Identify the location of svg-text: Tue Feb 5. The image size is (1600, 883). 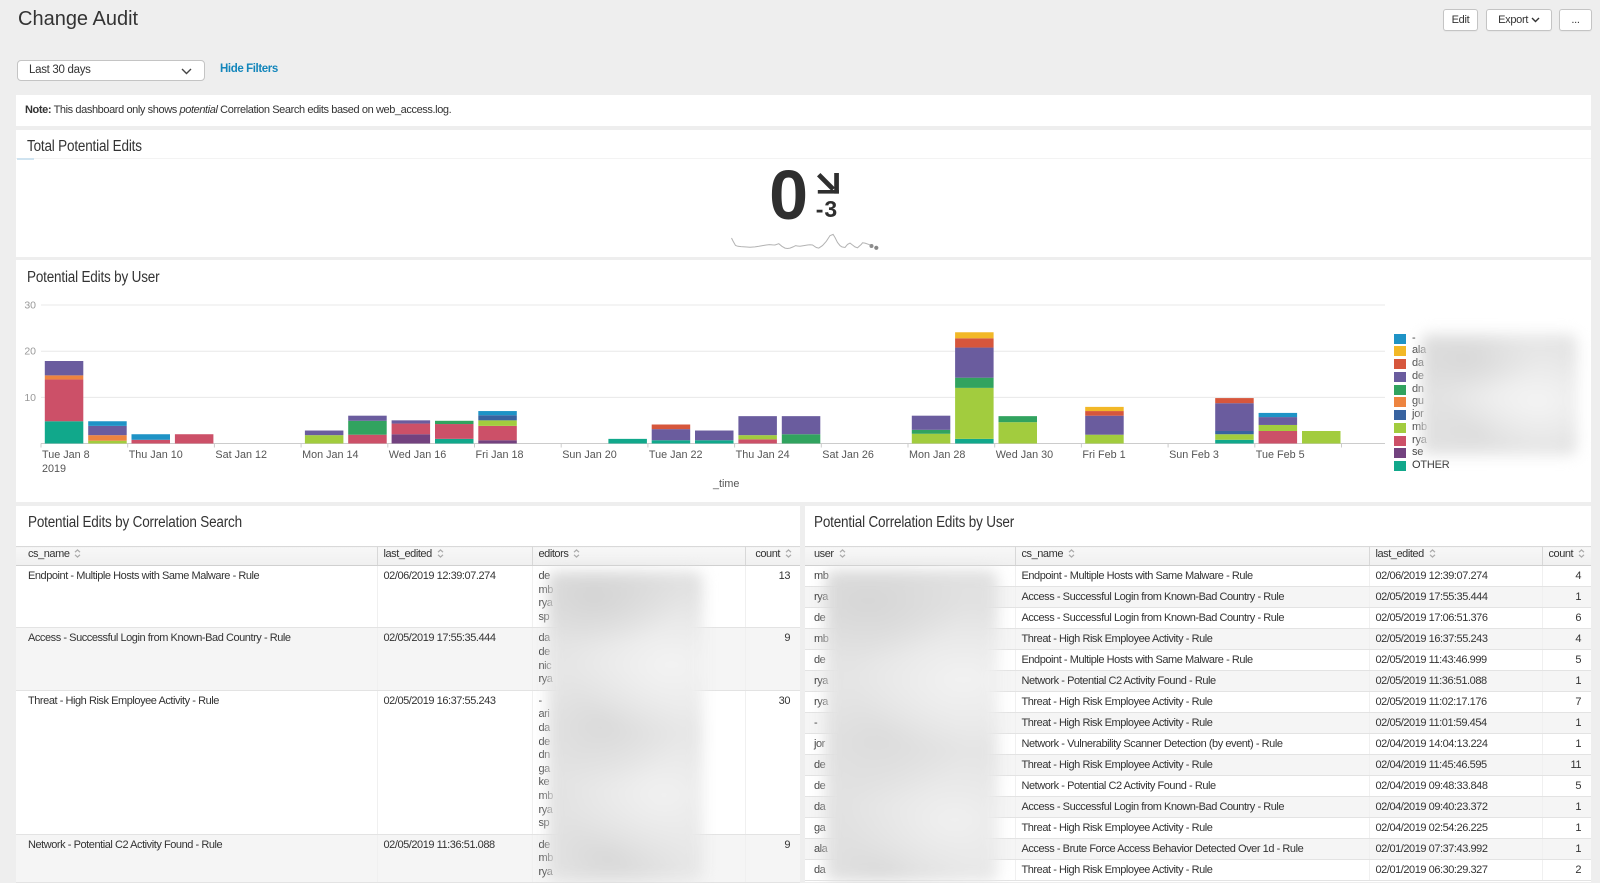
(1280, 455).